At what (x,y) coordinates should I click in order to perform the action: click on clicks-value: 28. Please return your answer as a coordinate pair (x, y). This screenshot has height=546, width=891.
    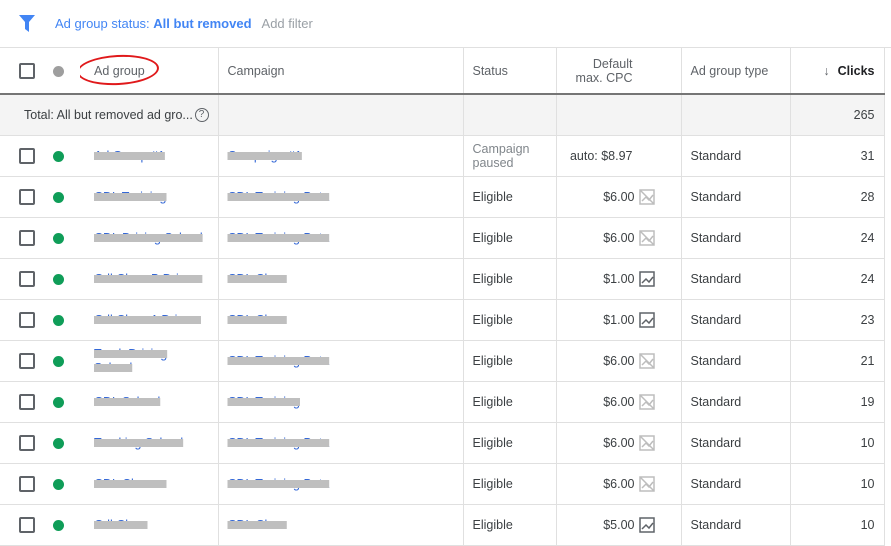
    Looking at the image, I should click on (837, 197).